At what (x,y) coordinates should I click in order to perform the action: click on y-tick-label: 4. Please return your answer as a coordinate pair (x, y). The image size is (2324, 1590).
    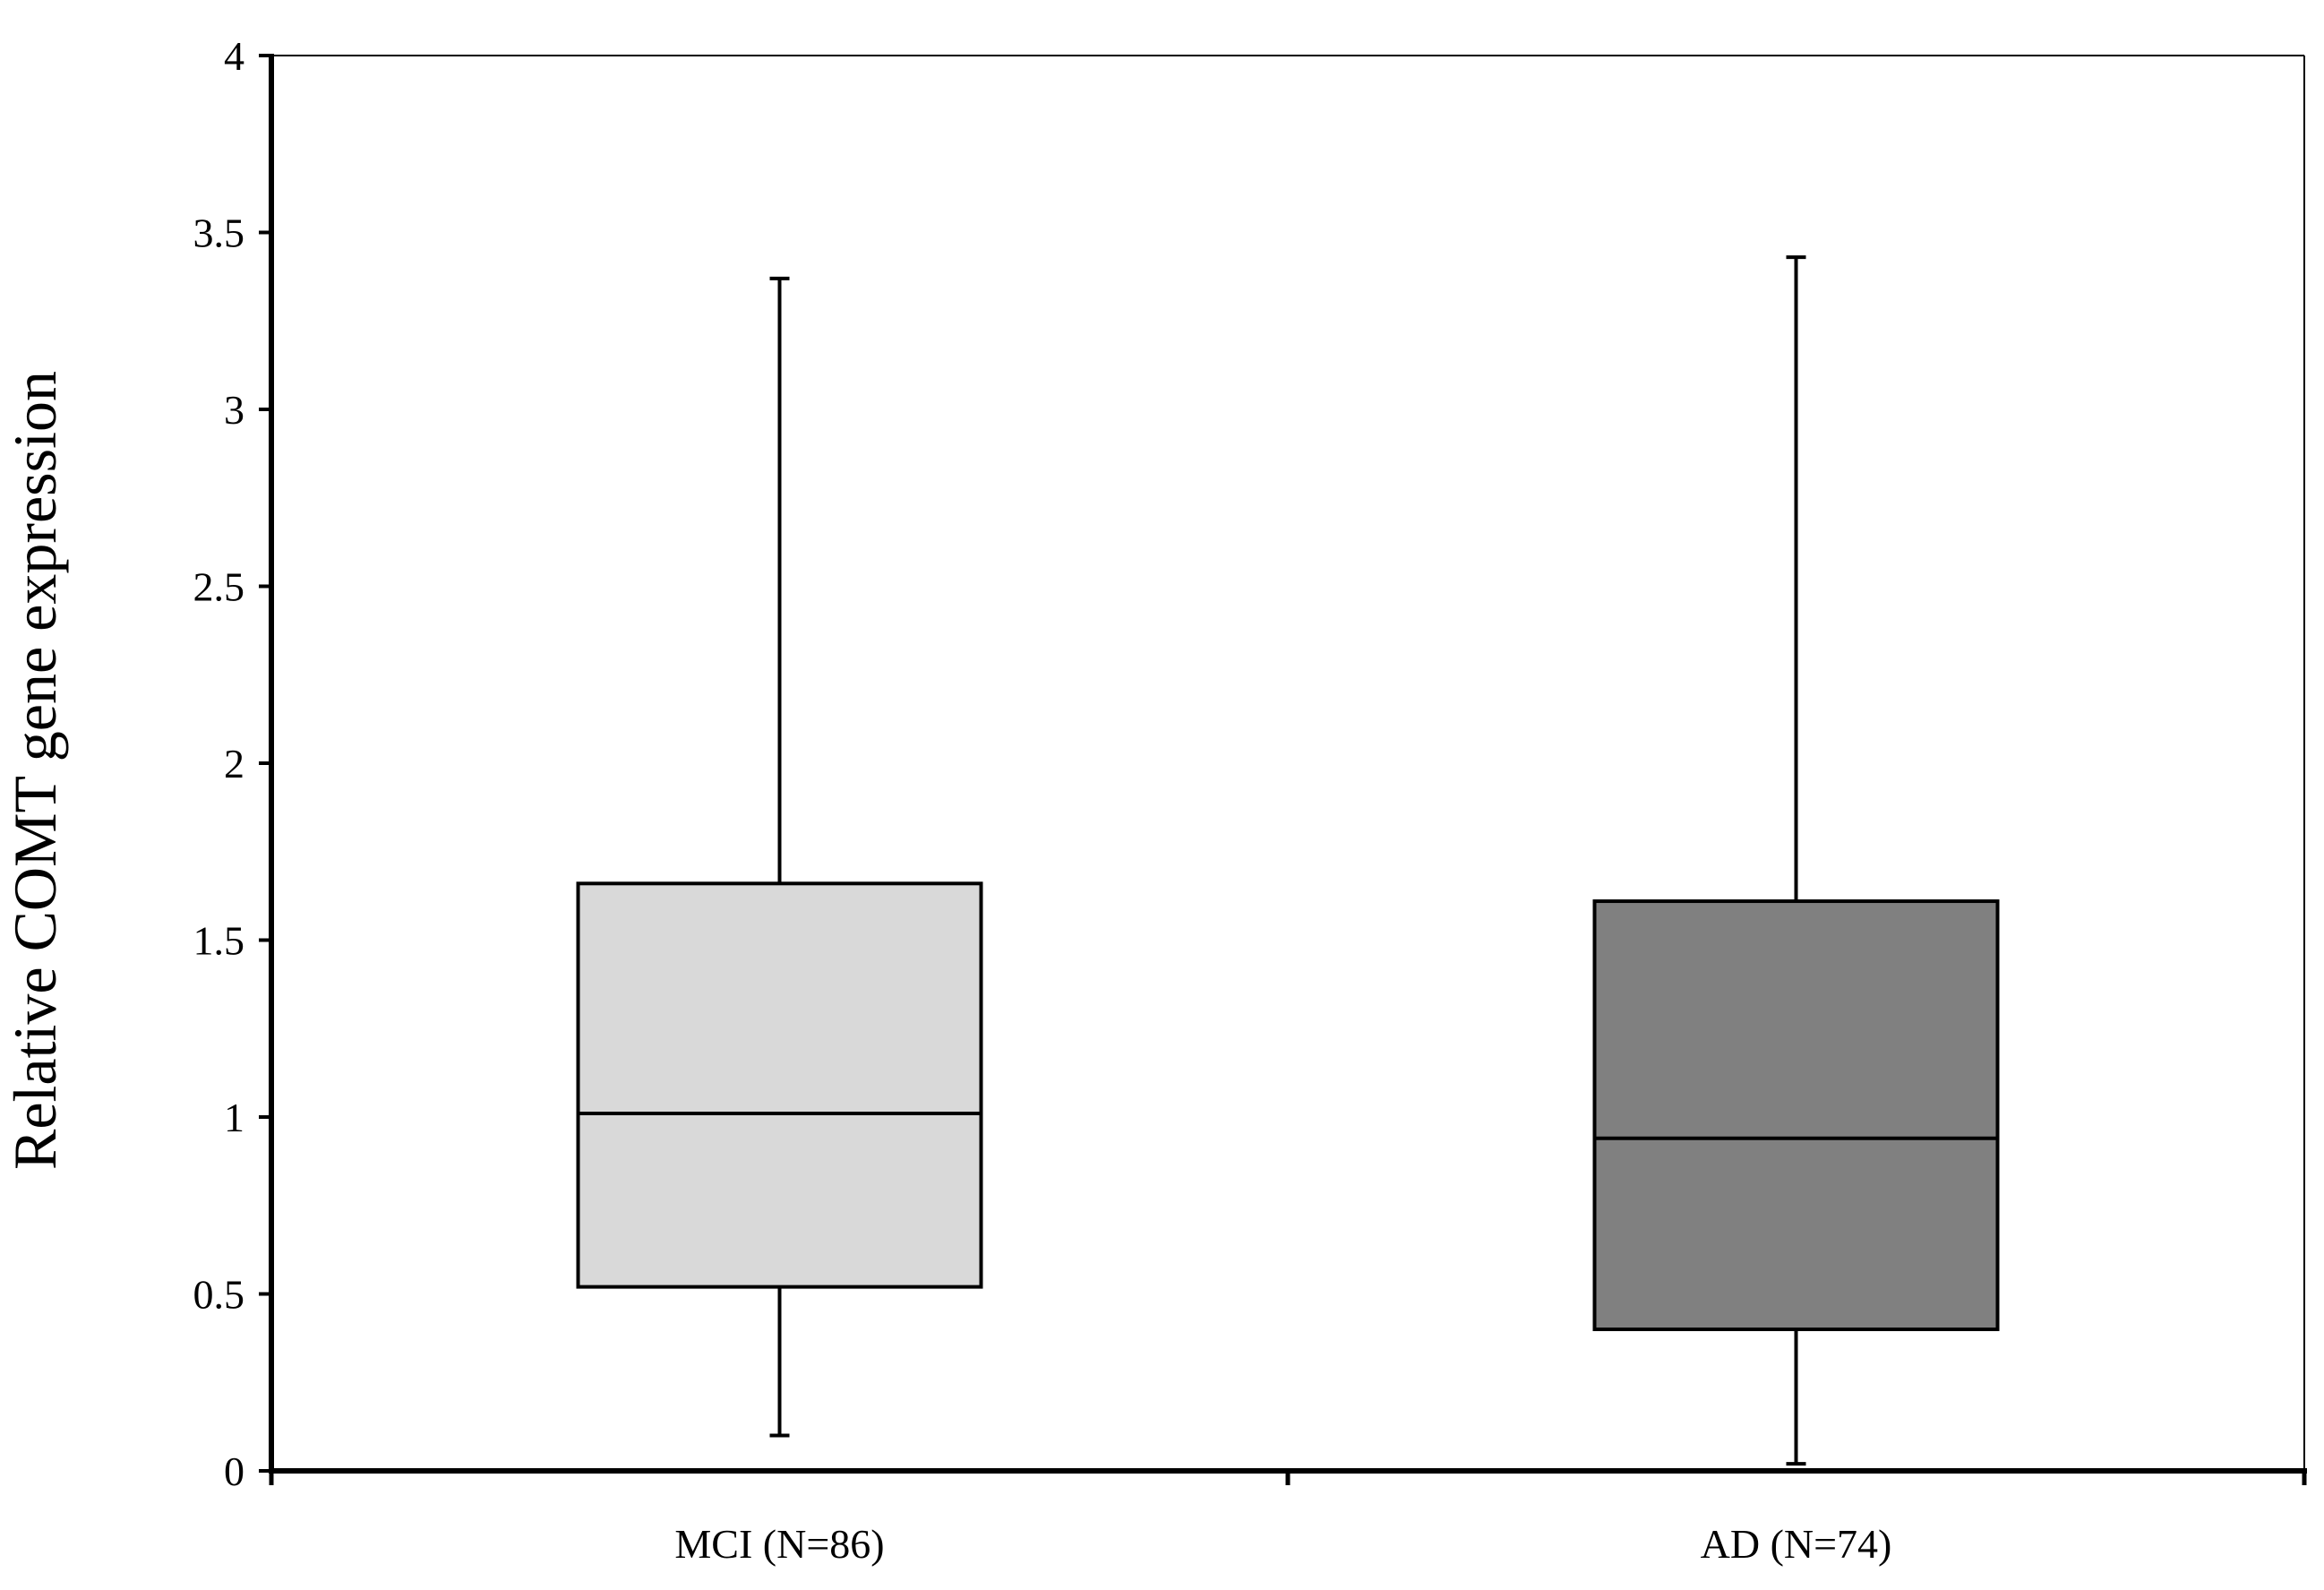
    Looking at the image, I should click on (234, 56).